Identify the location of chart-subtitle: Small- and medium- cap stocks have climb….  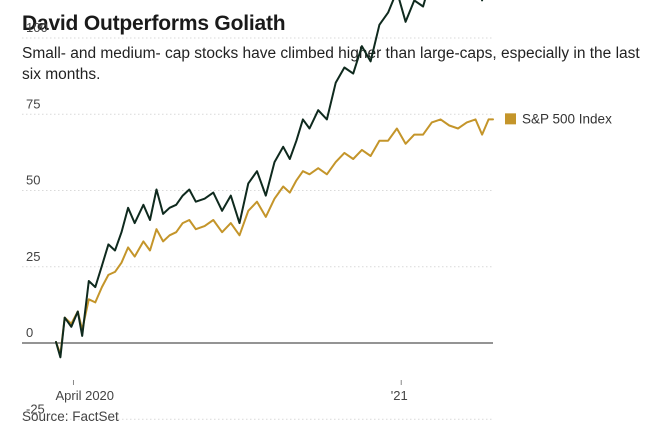
(331, 64).